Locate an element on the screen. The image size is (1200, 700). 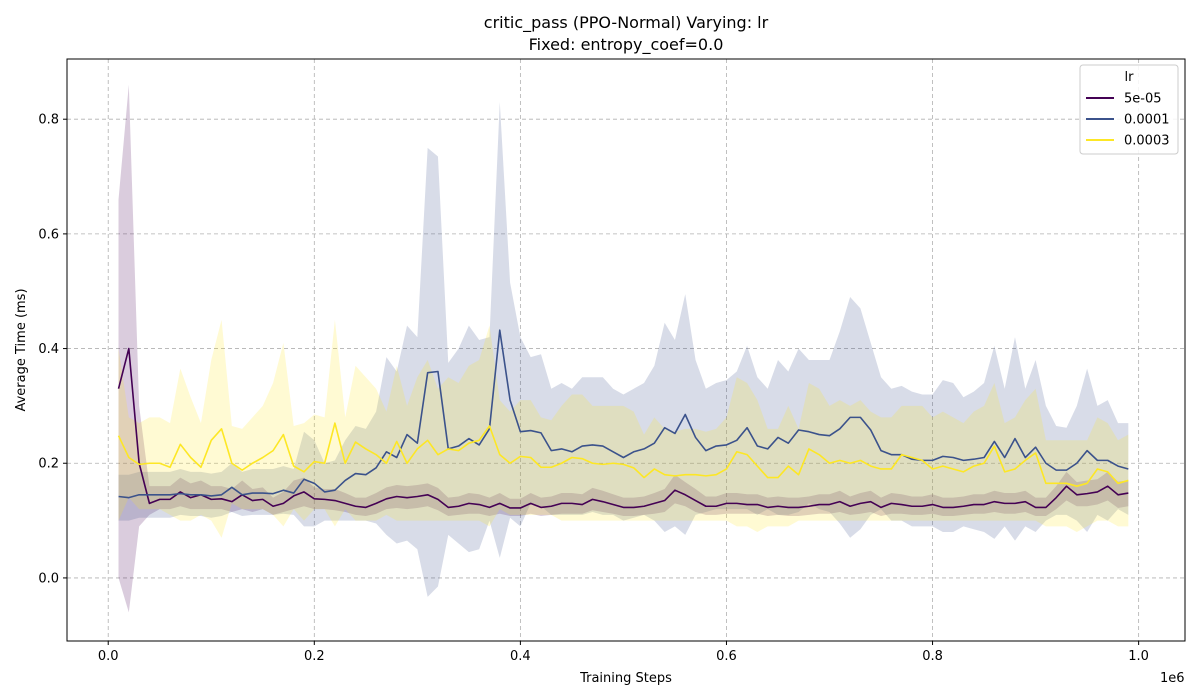
legend-items: 5e-05 0.0001 0.0003 is located at coordinates (1128, 120).